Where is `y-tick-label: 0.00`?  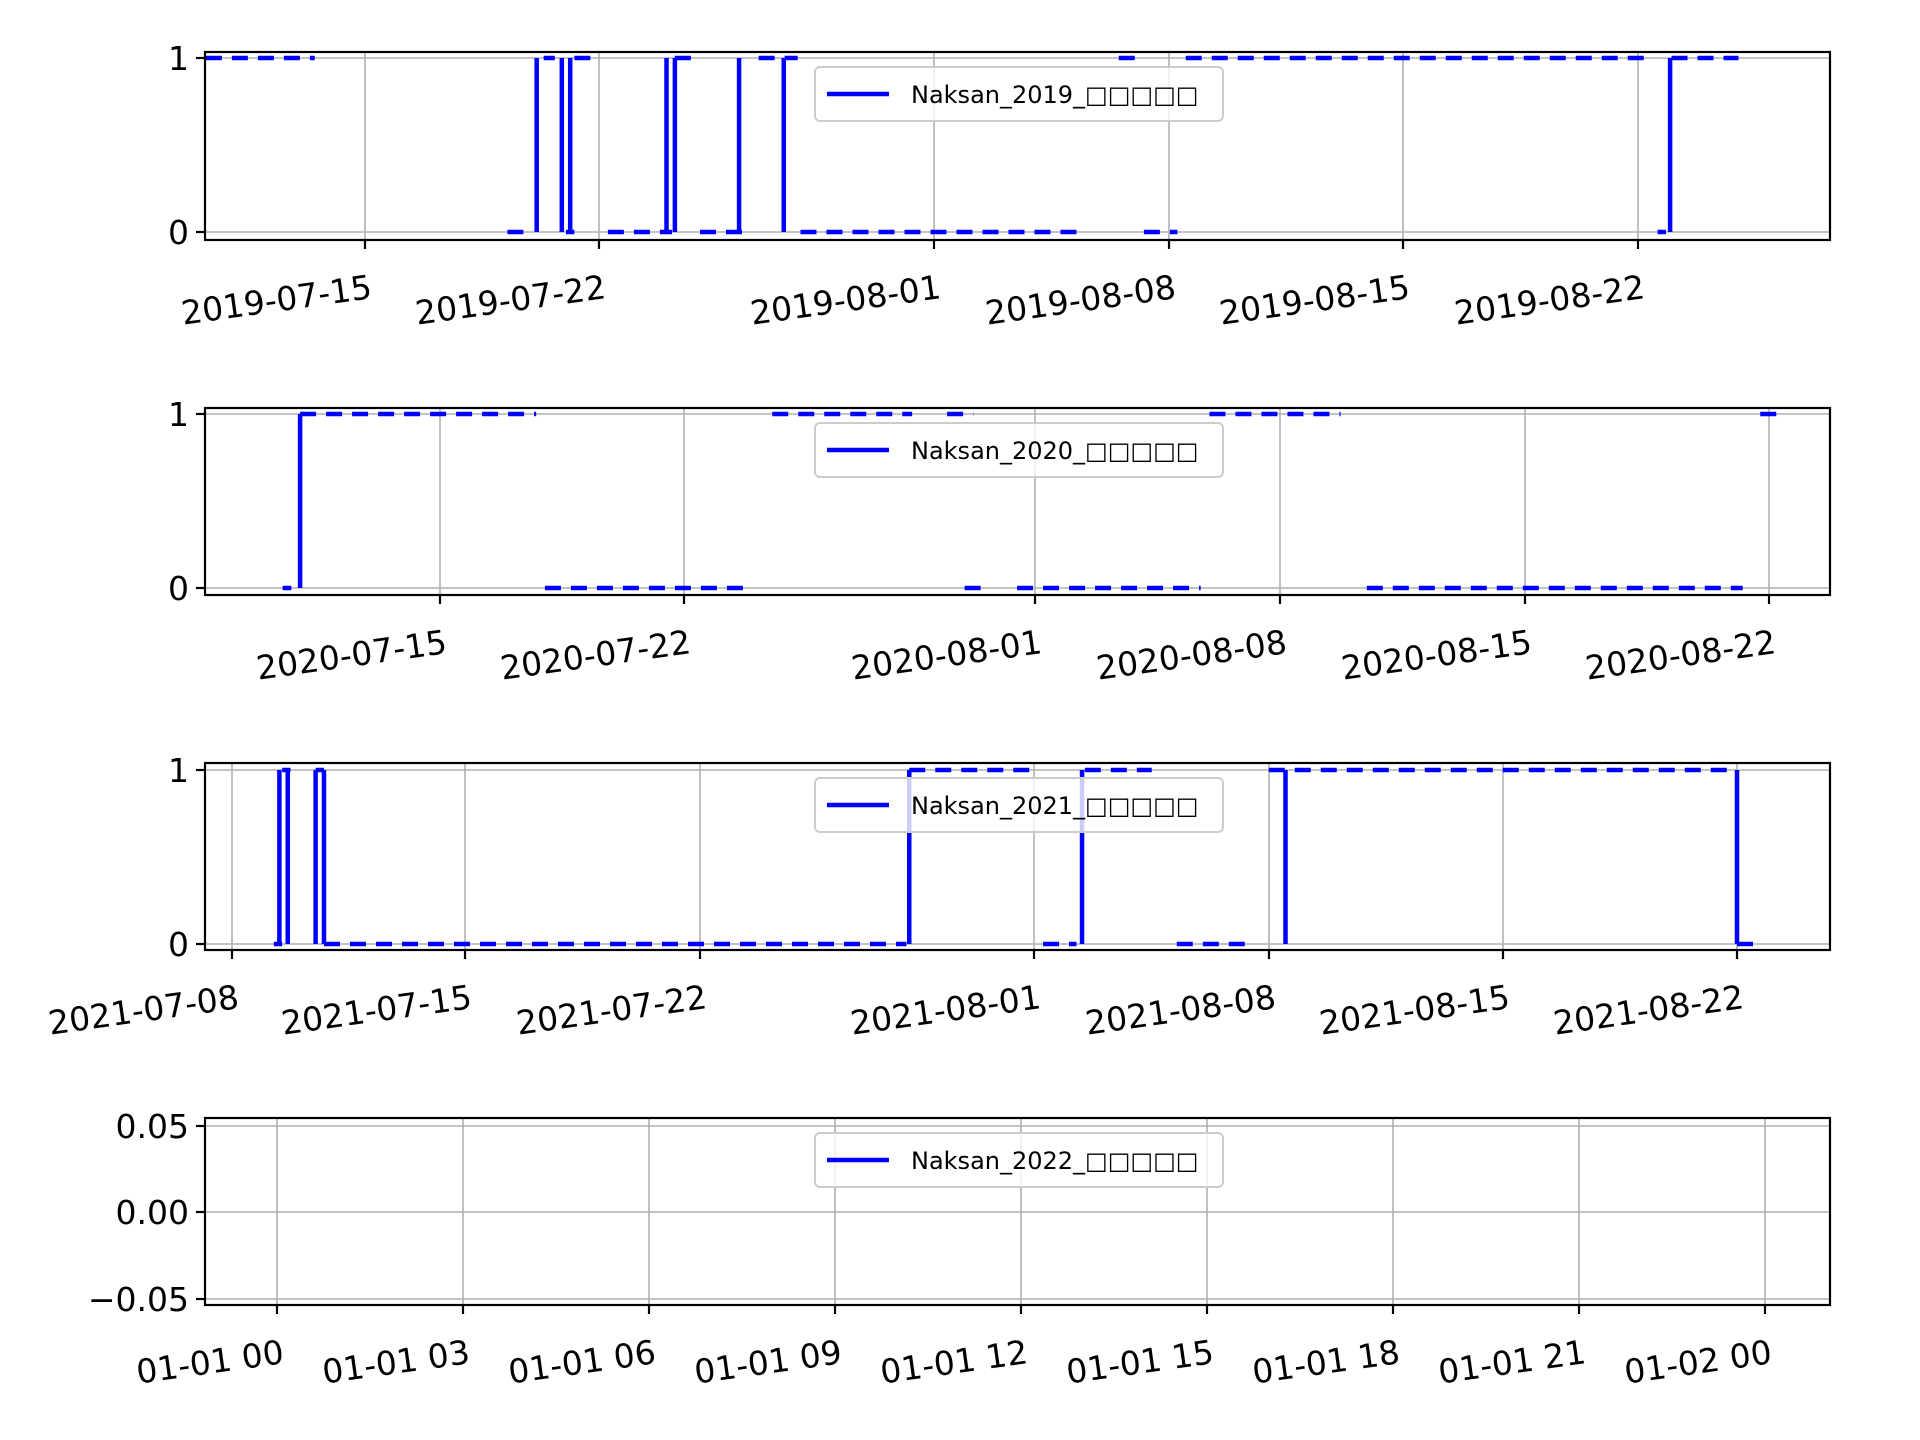
y-tick-label: 0.00 is located at coordinates (152, 1212).